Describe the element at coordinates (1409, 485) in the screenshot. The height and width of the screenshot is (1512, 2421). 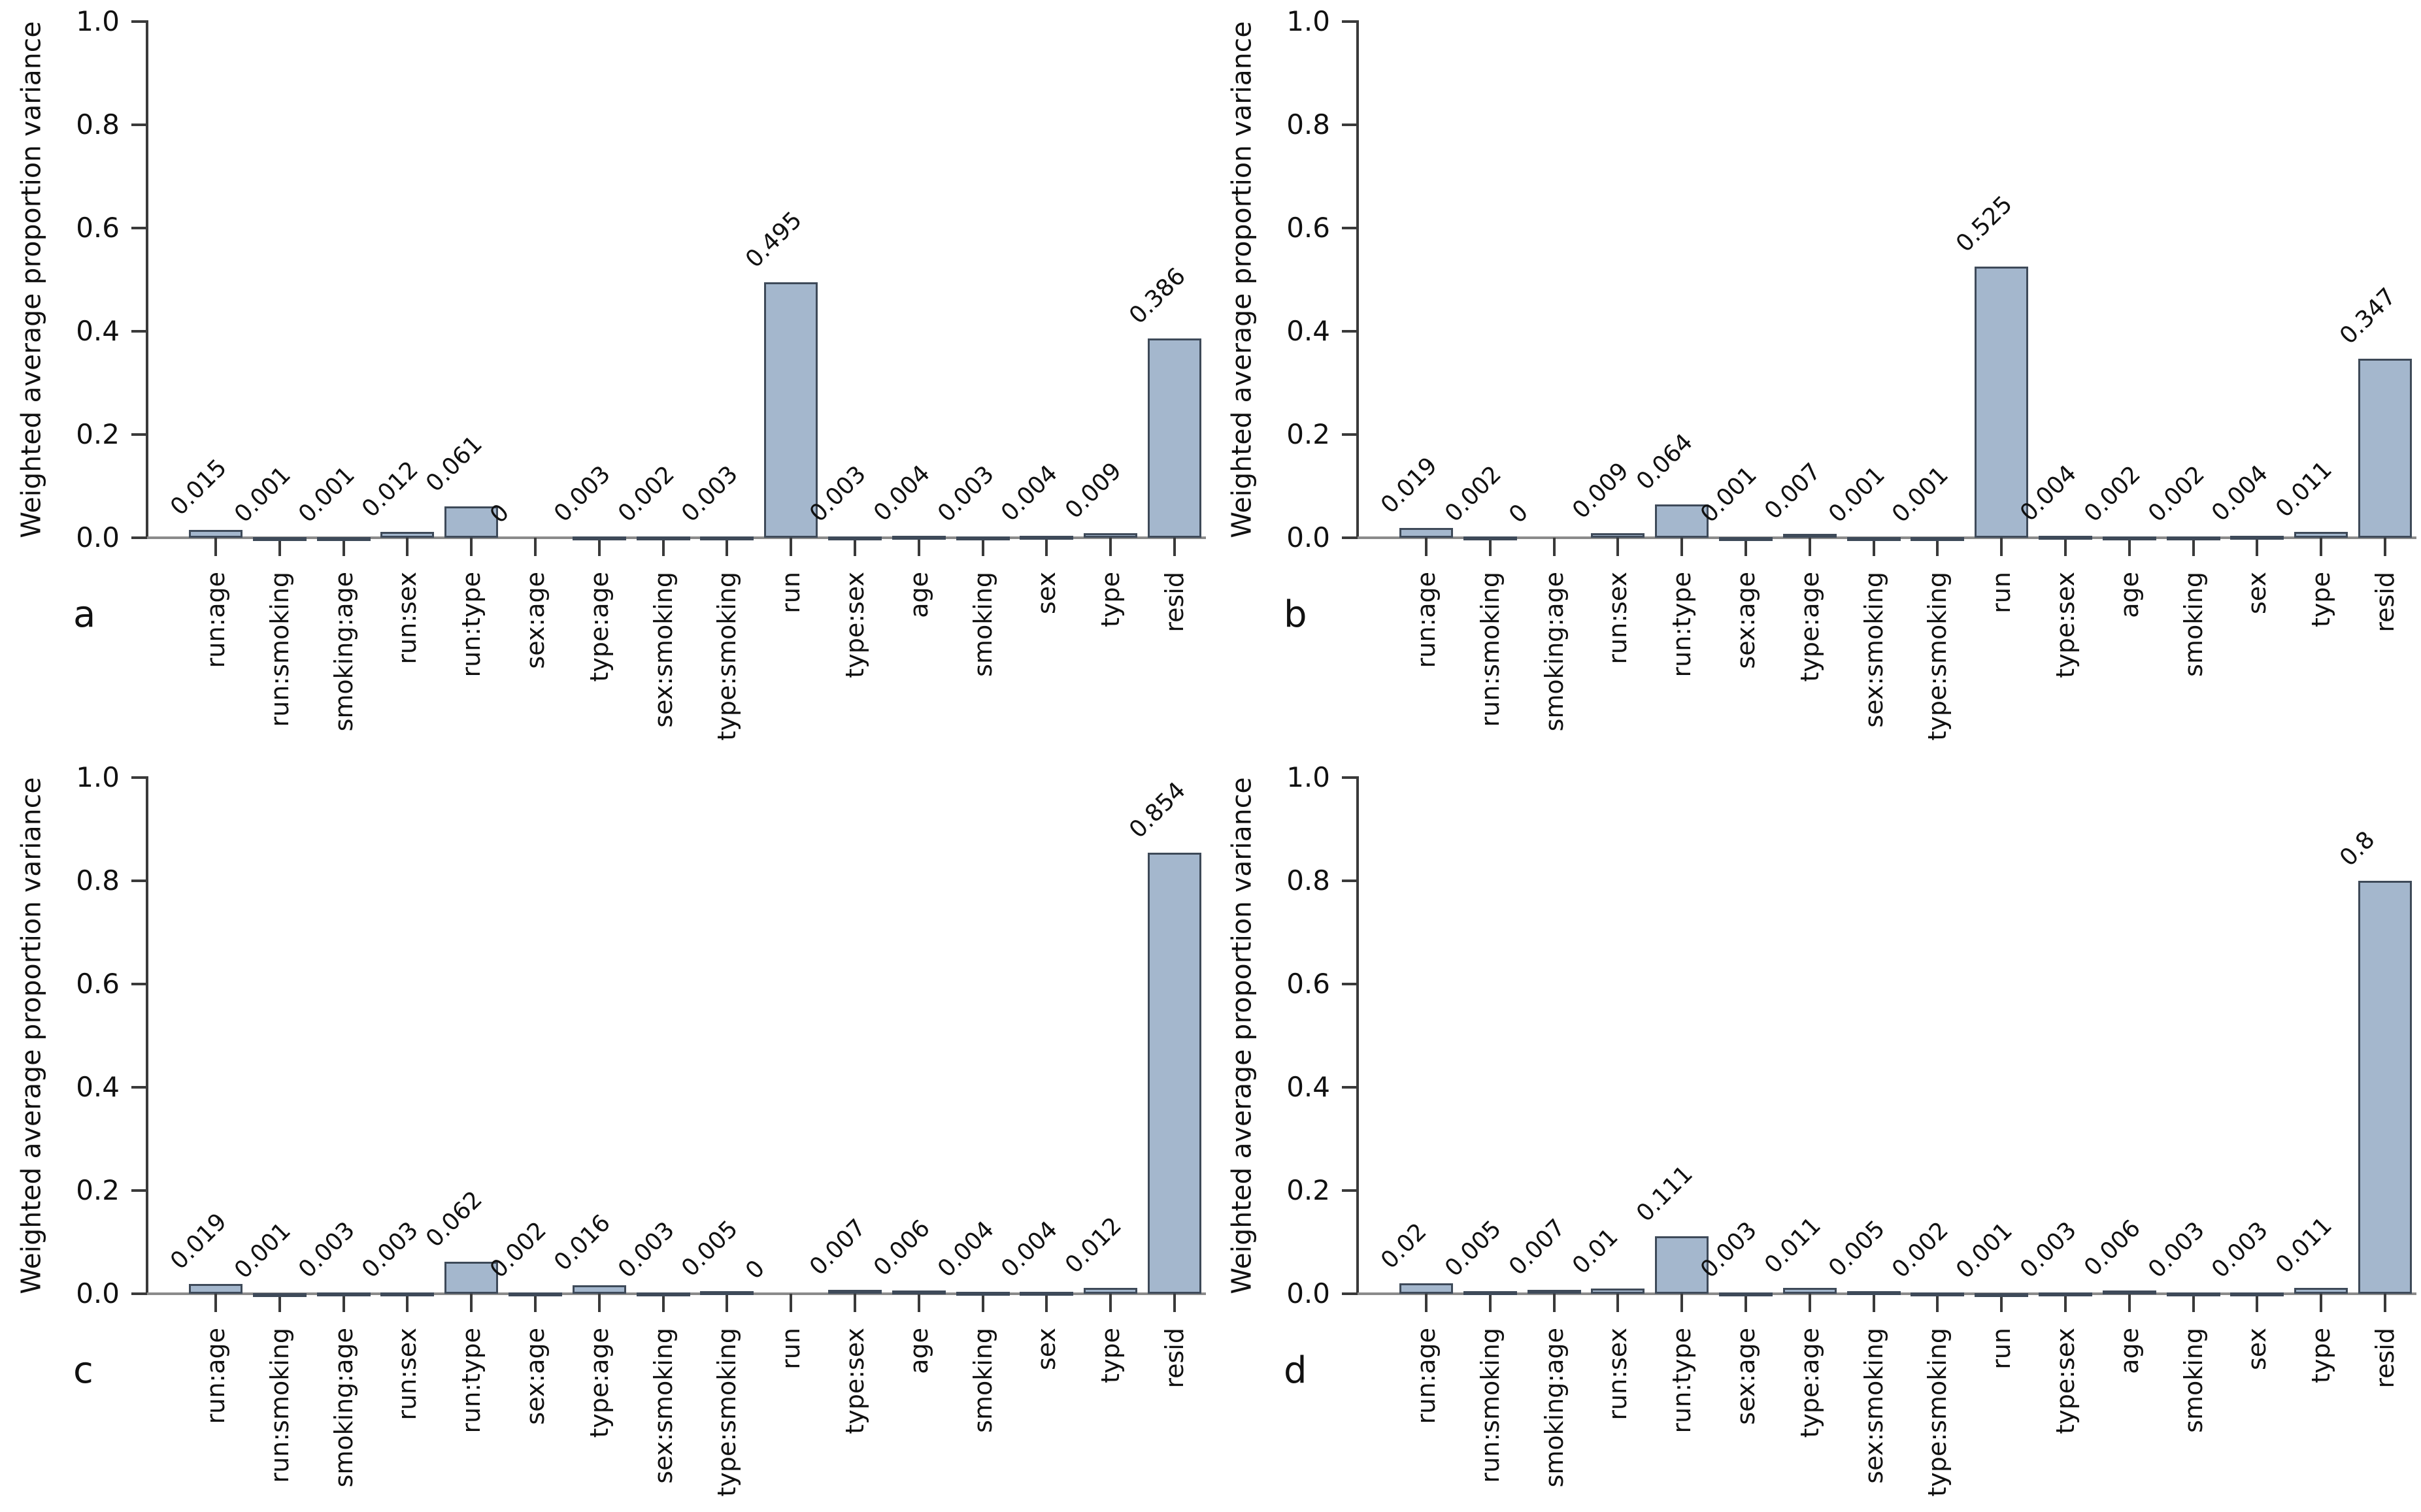
I see `bar-value-label: 0.019` at that location.